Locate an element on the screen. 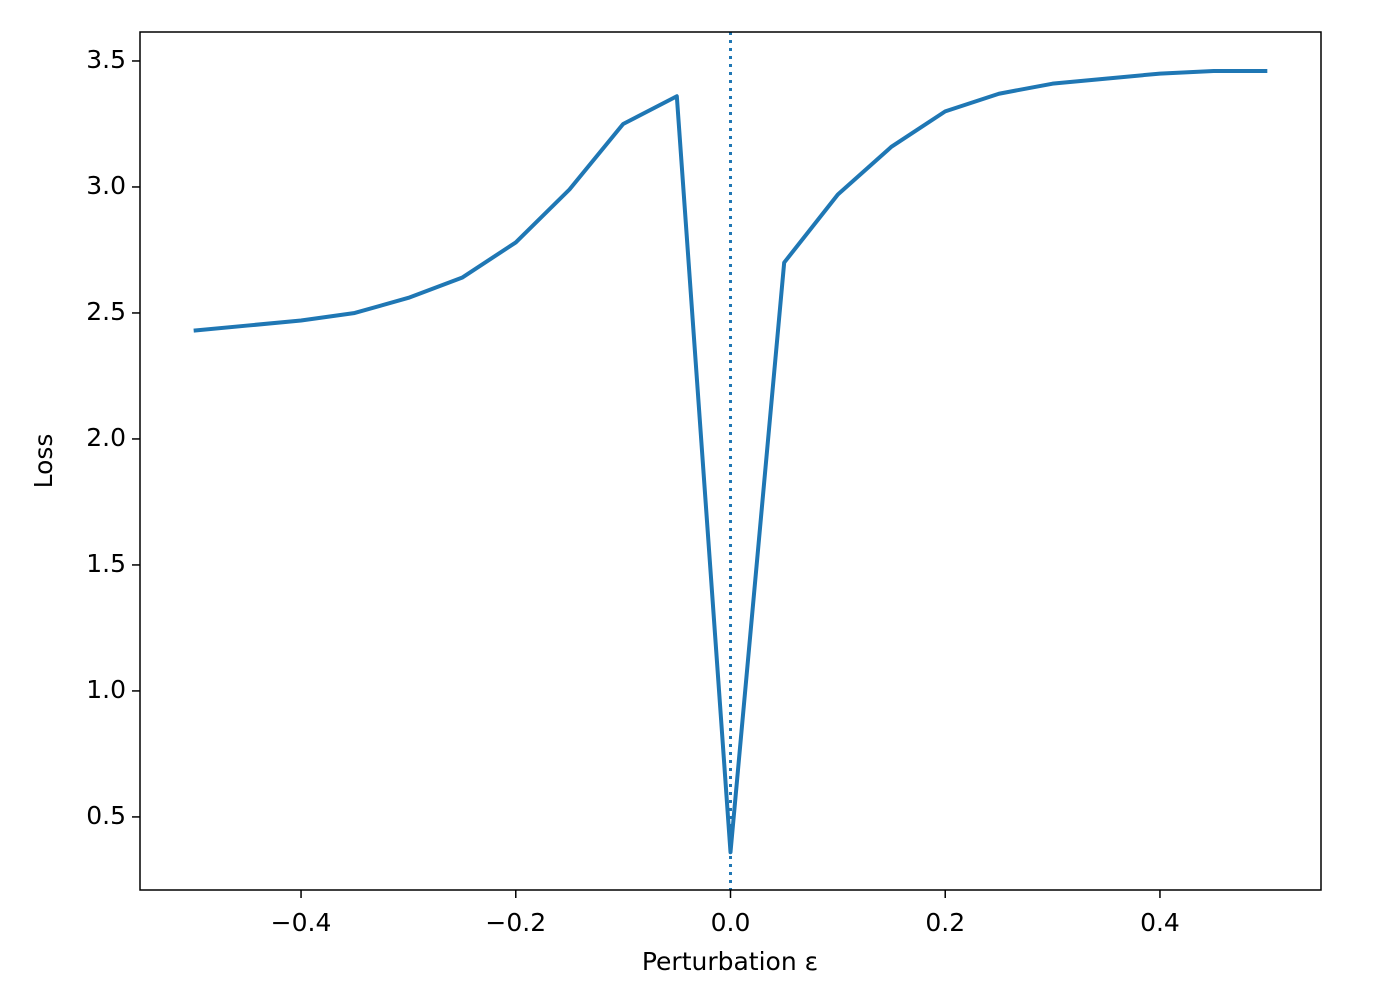 The image size is (1400, 1000). x-tick-label: −0.4 is located at coordinates (301, 922).